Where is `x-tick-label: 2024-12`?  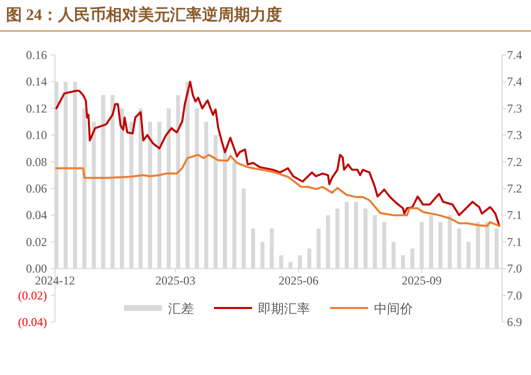 x-tick-label: 2024-12 is located at coordinates (55, 281).